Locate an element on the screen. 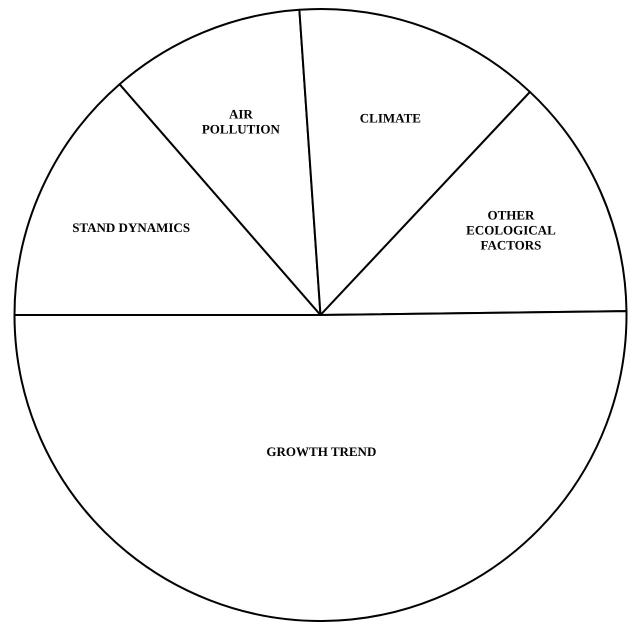  slice-label: OTHER ECOLOGICAL FACTORS is located at coordinates (511, 230).